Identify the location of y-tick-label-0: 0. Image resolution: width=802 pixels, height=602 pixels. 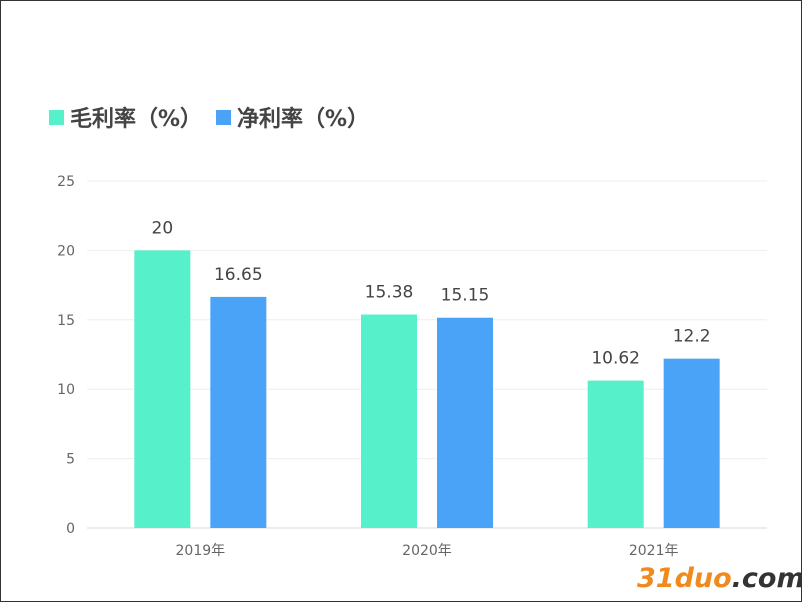
(70, 529).